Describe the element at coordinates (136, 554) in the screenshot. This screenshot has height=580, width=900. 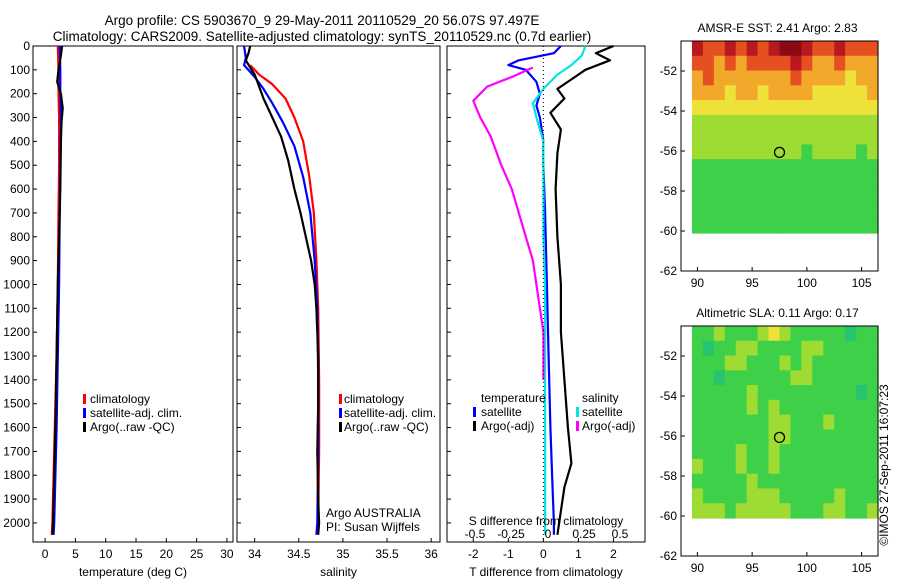
I see `x-tick-label: 15` at that location.